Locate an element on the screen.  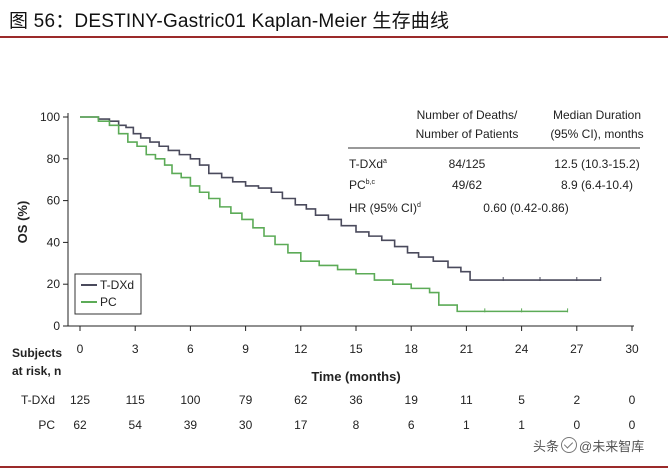
y-tick-label: 0 is located at coordinates (56, 326).